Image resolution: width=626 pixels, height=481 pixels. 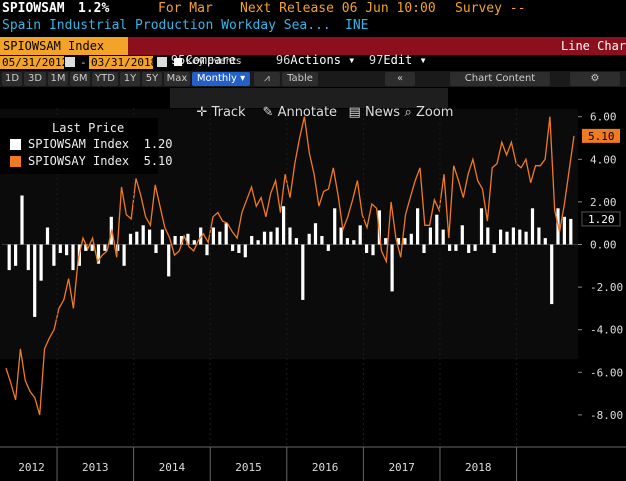 I want to click on annotate-button: ✎ Annotate, so click(x=292, y=112).